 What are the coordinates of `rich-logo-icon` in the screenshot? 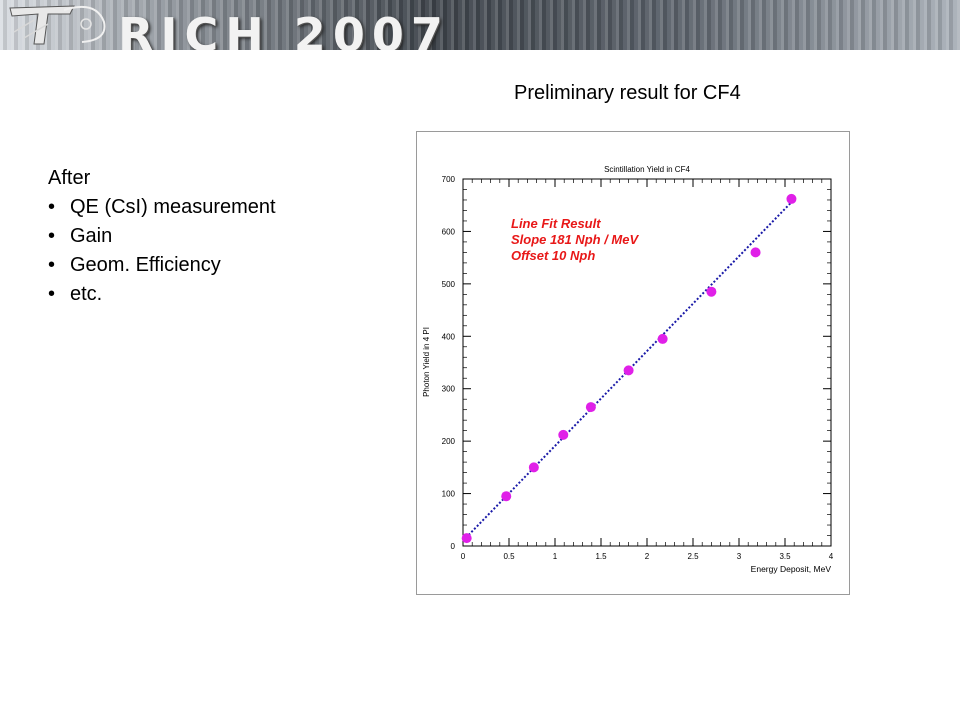 It's located at (57, 25).